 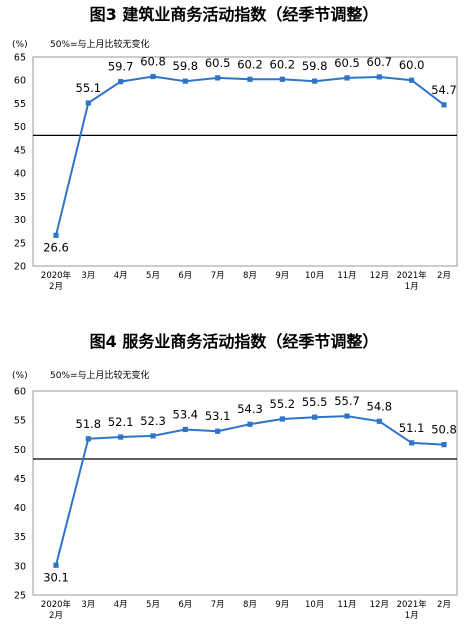 What do you see at coordinates (89, 88) in the screenshot?
I see `data-label: 55.1` at bounding box center [89, 88].